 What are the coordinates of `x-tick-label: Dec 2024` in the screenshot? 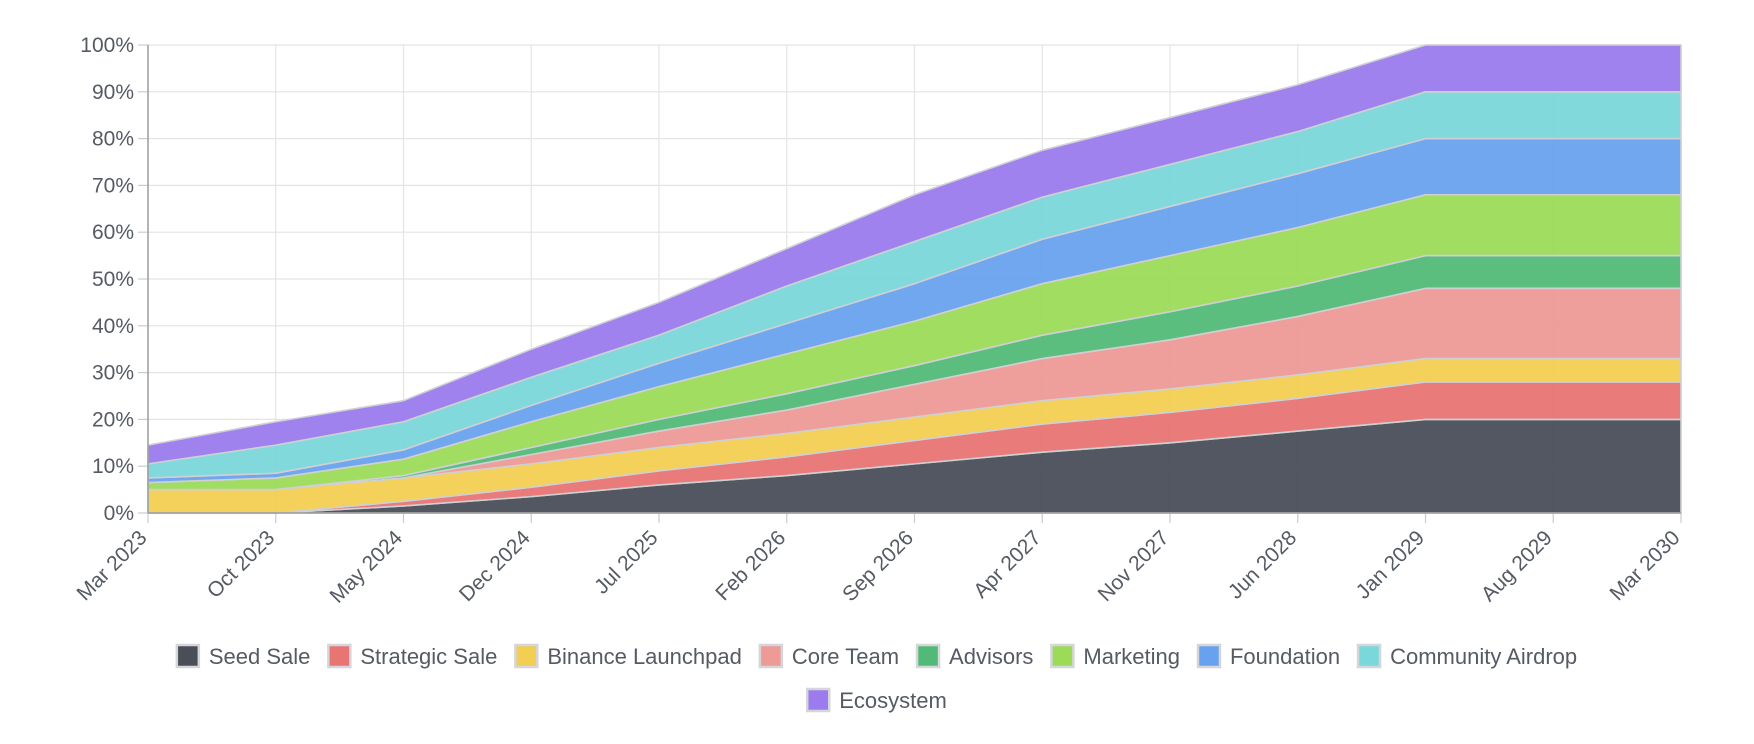 It's located at (495, 566).